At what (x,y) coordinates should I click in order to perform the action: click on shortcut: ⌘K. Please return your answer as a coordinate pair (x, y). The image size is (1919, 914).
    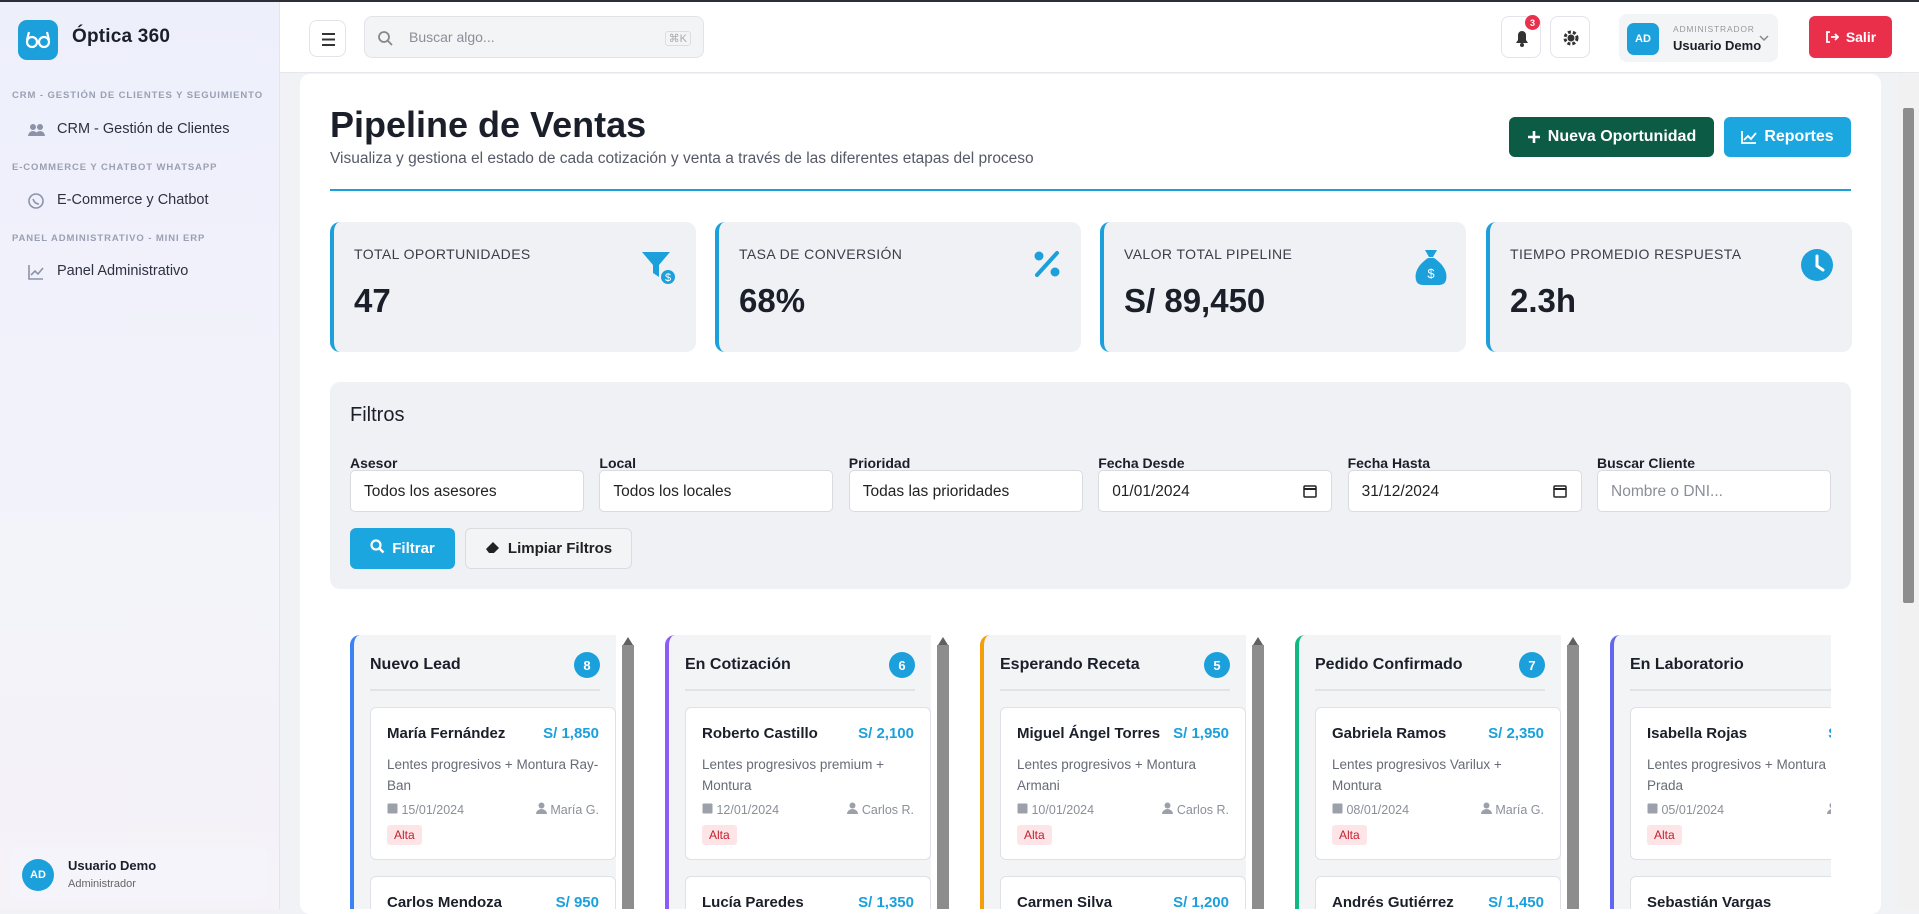
    Looking at the image, I should click on (677, 38).